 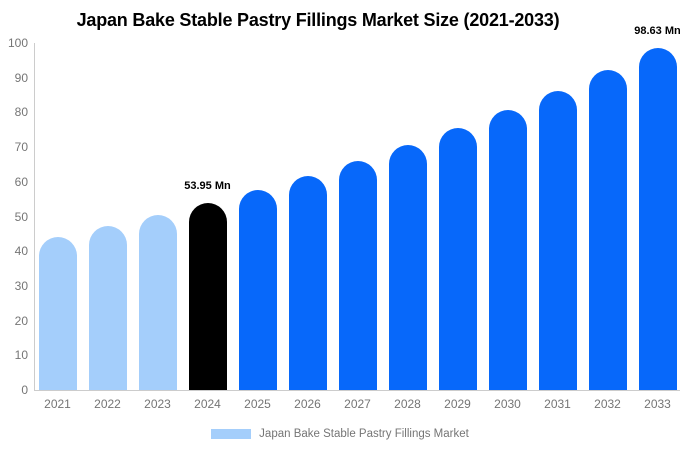 I want to click on x-label-2021: 2021, so click(x=57, y=404).